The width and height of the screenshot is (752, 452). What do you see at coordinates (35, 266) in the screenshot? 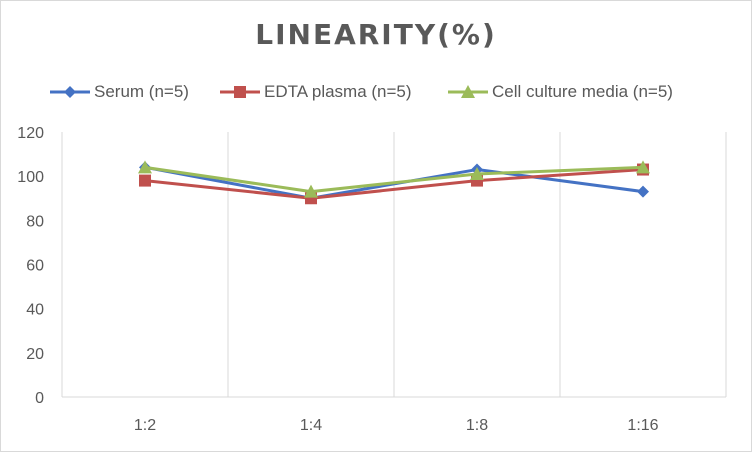
I see `y-tick-label: 60` at bounding box center [35, 266].